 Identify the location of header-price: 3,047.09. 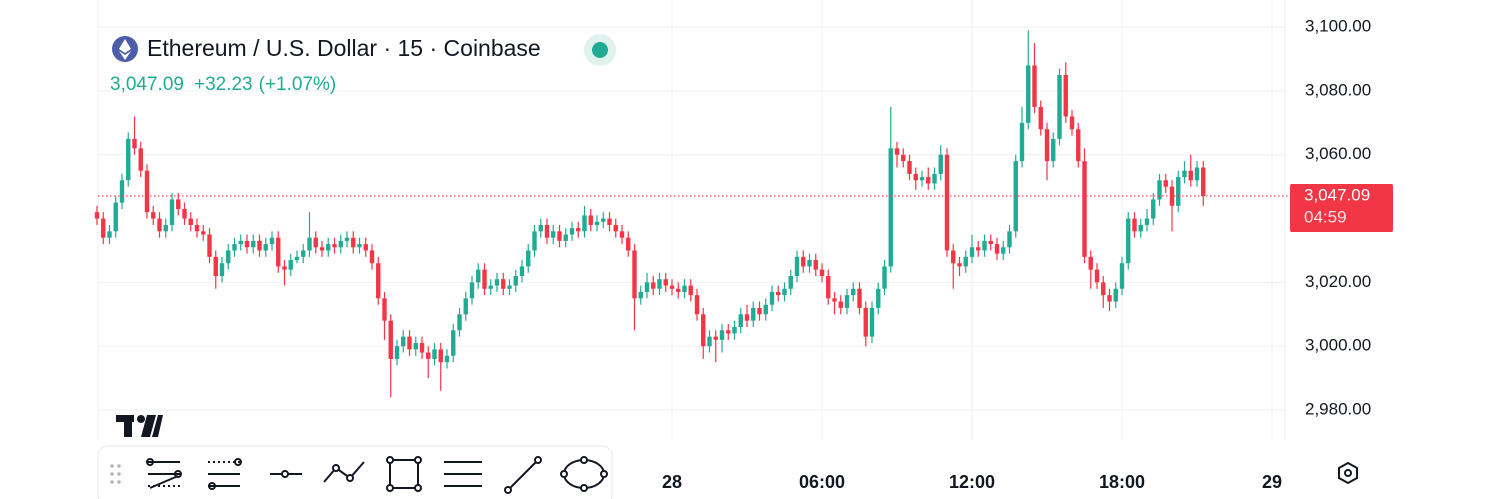
(147, 84).